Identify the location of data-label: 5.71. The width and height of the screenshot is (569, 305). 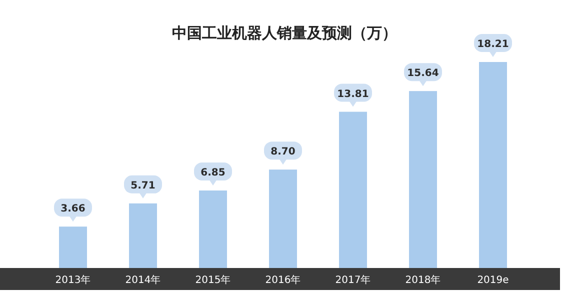
(143, 186).